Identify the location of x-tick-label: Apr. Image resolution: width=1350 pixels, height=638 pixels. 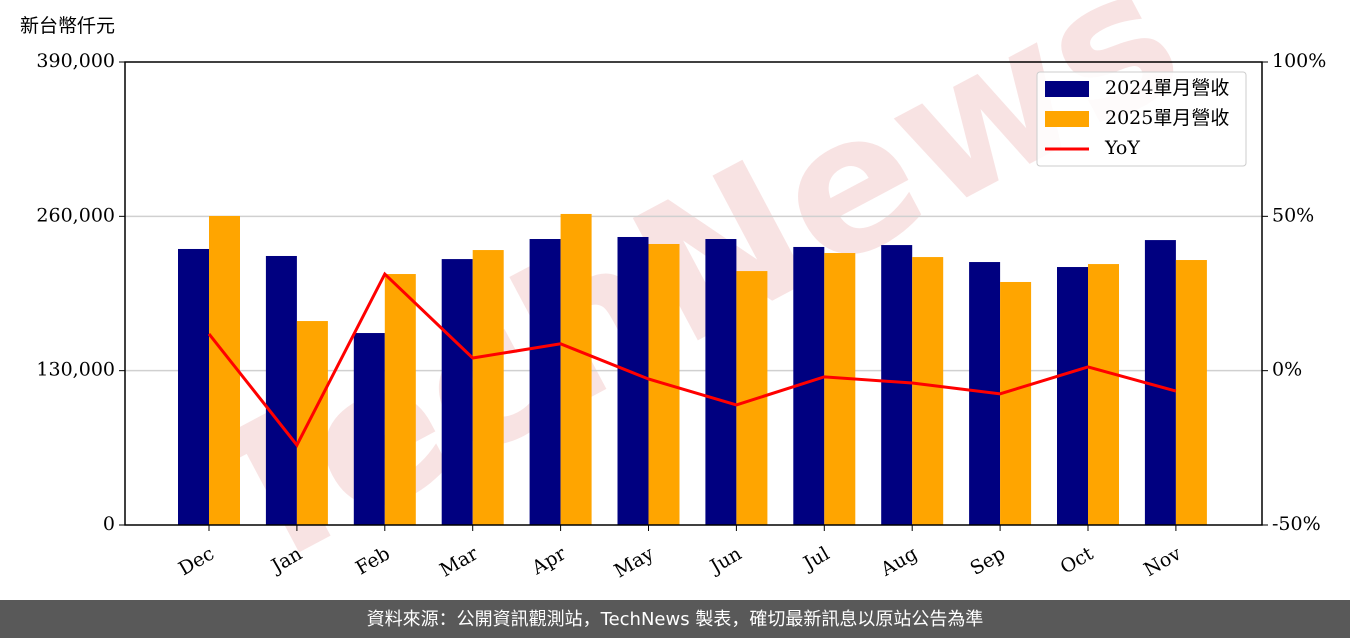
(548, 560).